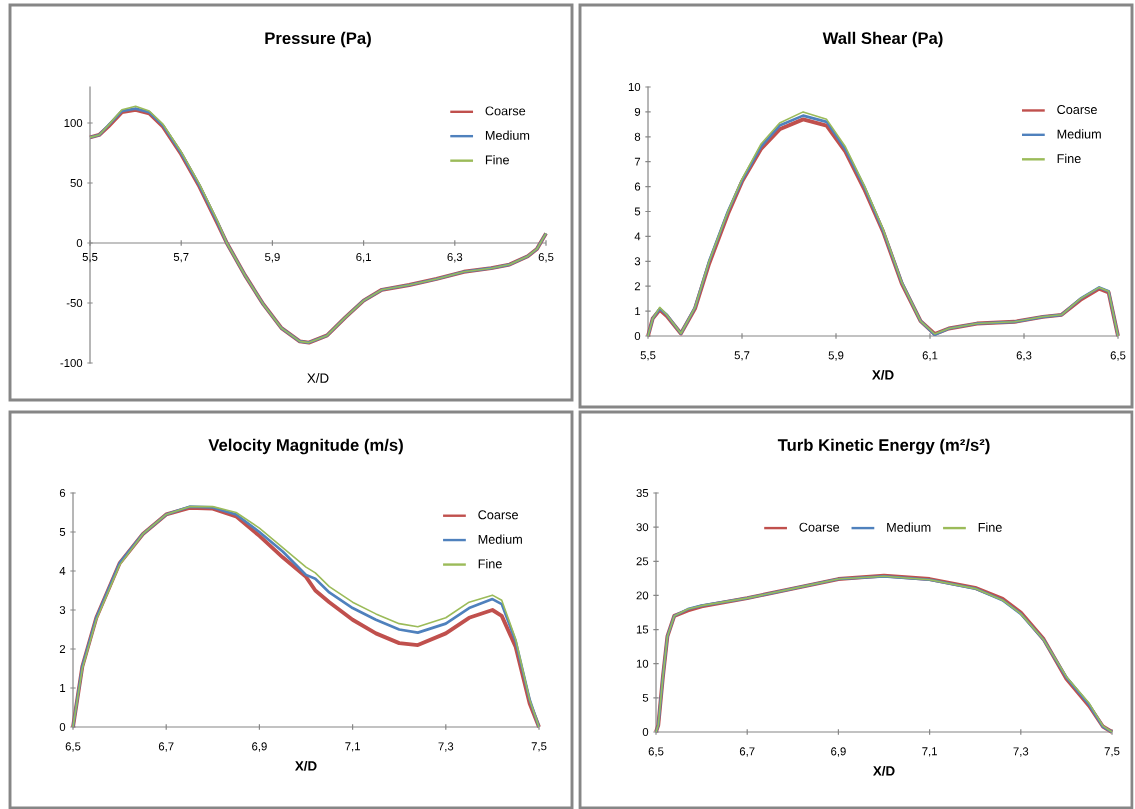 This screenshot has width=1135, height=809. Describe the element at coordinates (642, 492) in the screenshot. I see `y-tick-label: 35` at that location.